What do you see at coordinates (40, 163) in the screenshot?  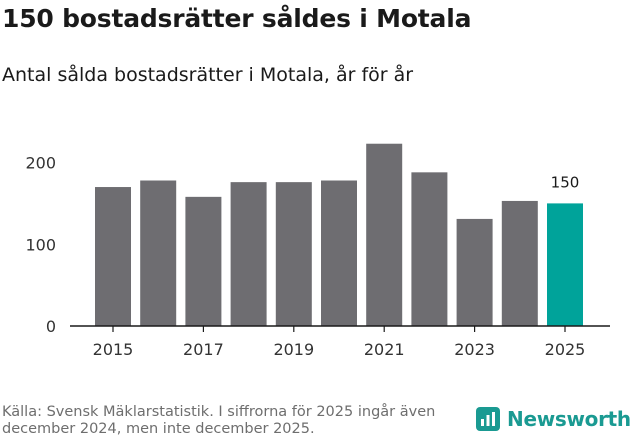 I see `y-tick-label-200: 200` at bounding box center [40, 163].